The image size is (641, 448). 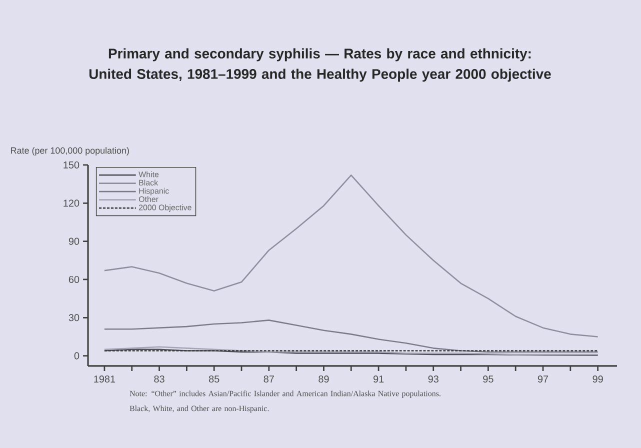 What do you see at coordinates (543, 379) in the screenshot?
I see `x-tick-label: 97` at bounding box center [543, 379].